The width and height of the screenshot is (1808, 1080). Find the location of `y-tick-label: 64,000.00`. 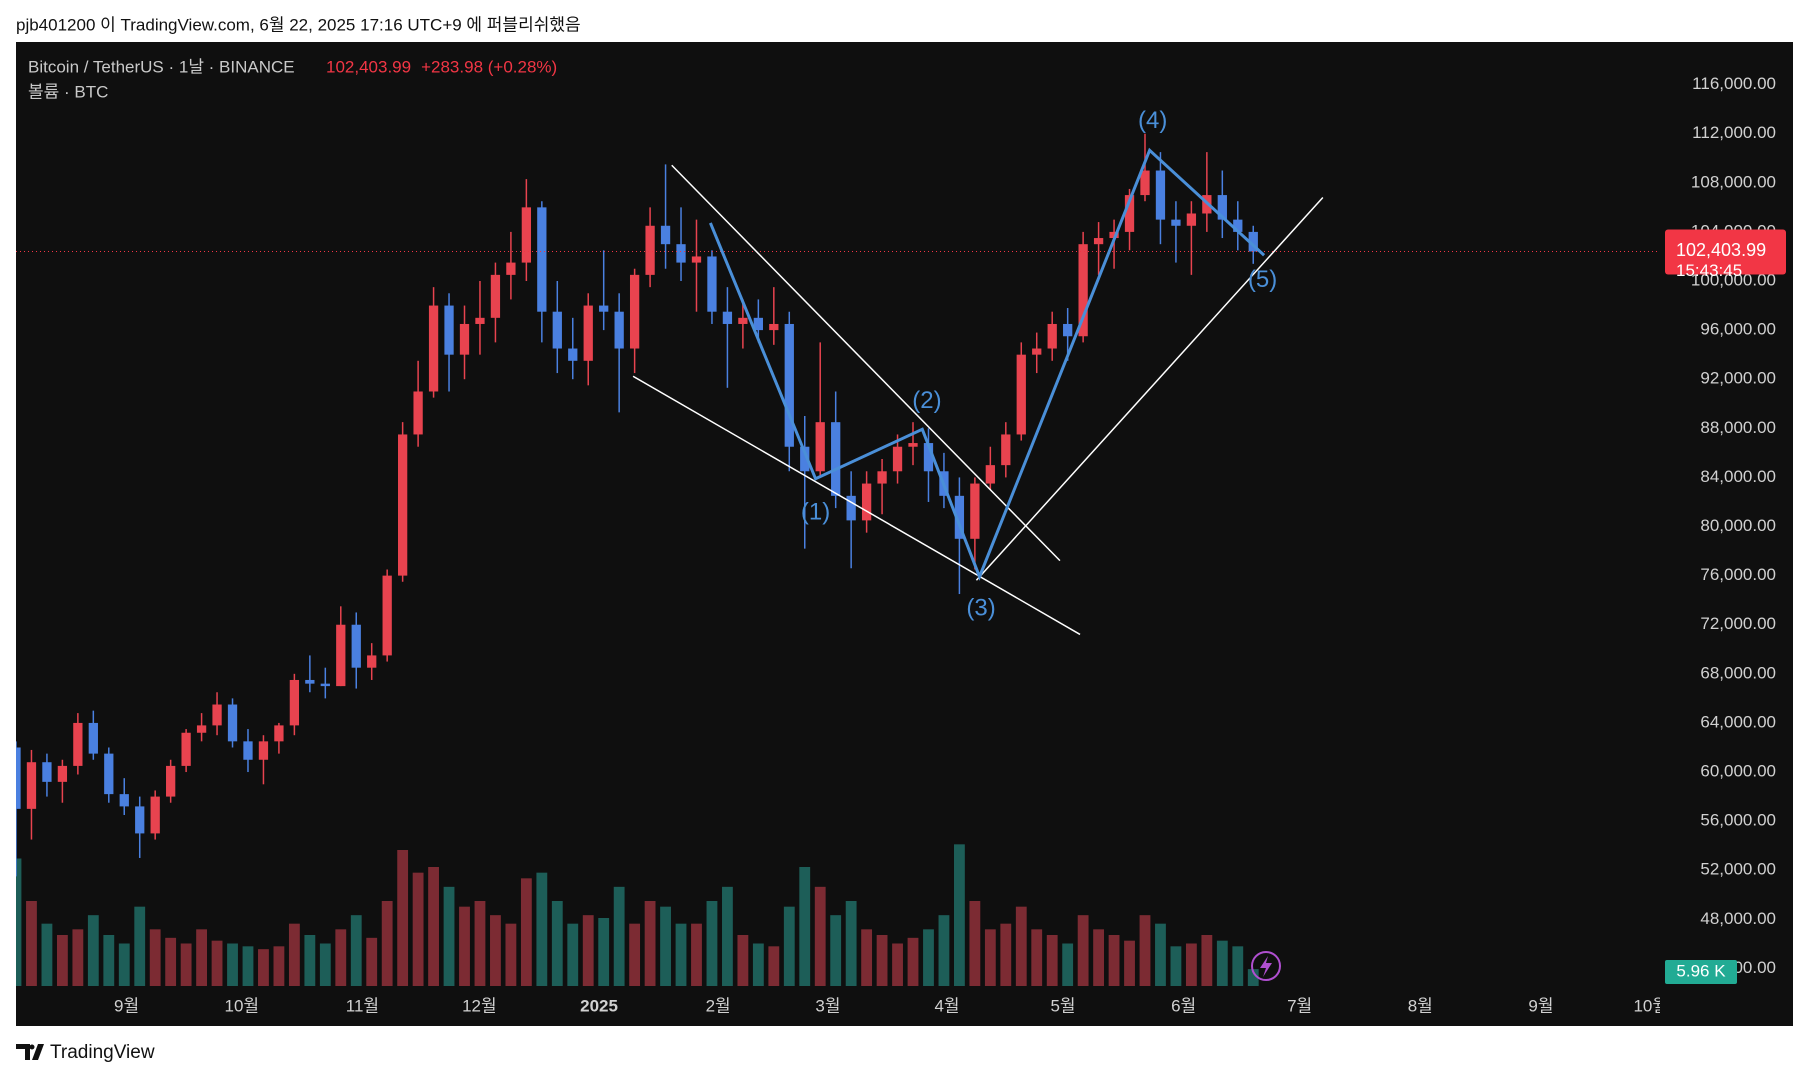

y-tick-label: 64,000.00 is located at coordinates (1738, 721).